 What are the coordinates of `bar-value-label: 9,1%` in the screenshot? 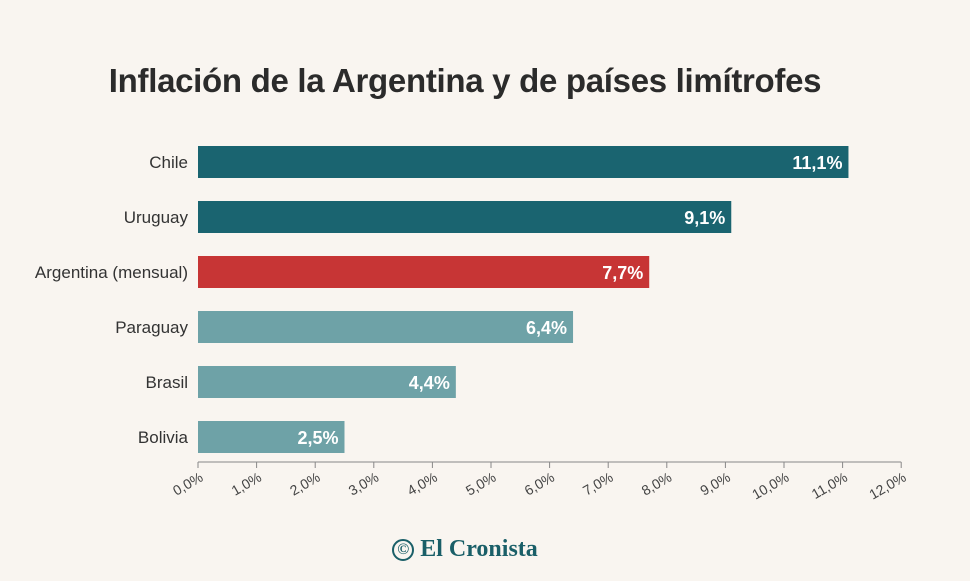 It's located at (704, 218).